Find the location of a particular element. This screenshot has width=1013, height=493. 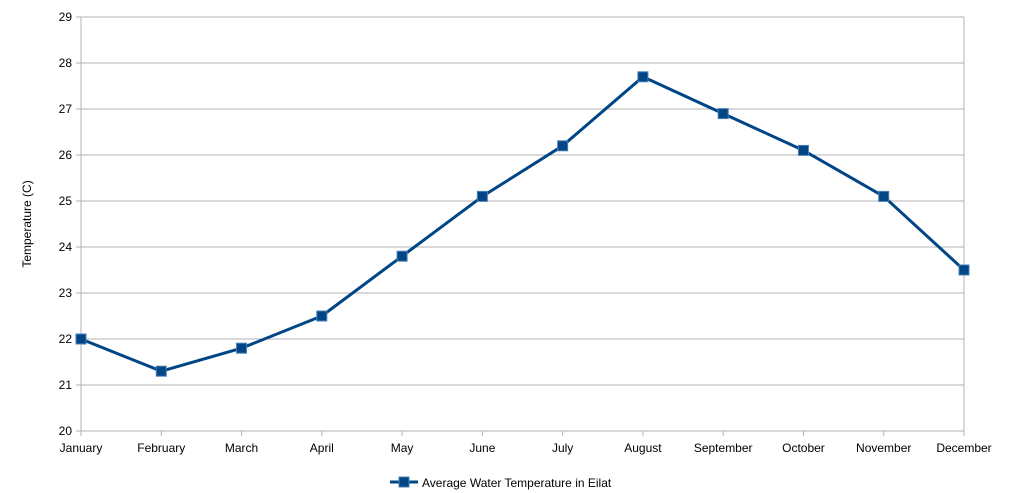

legend: Average Water Temperature in Eilat is located at coordinates (501, 483).